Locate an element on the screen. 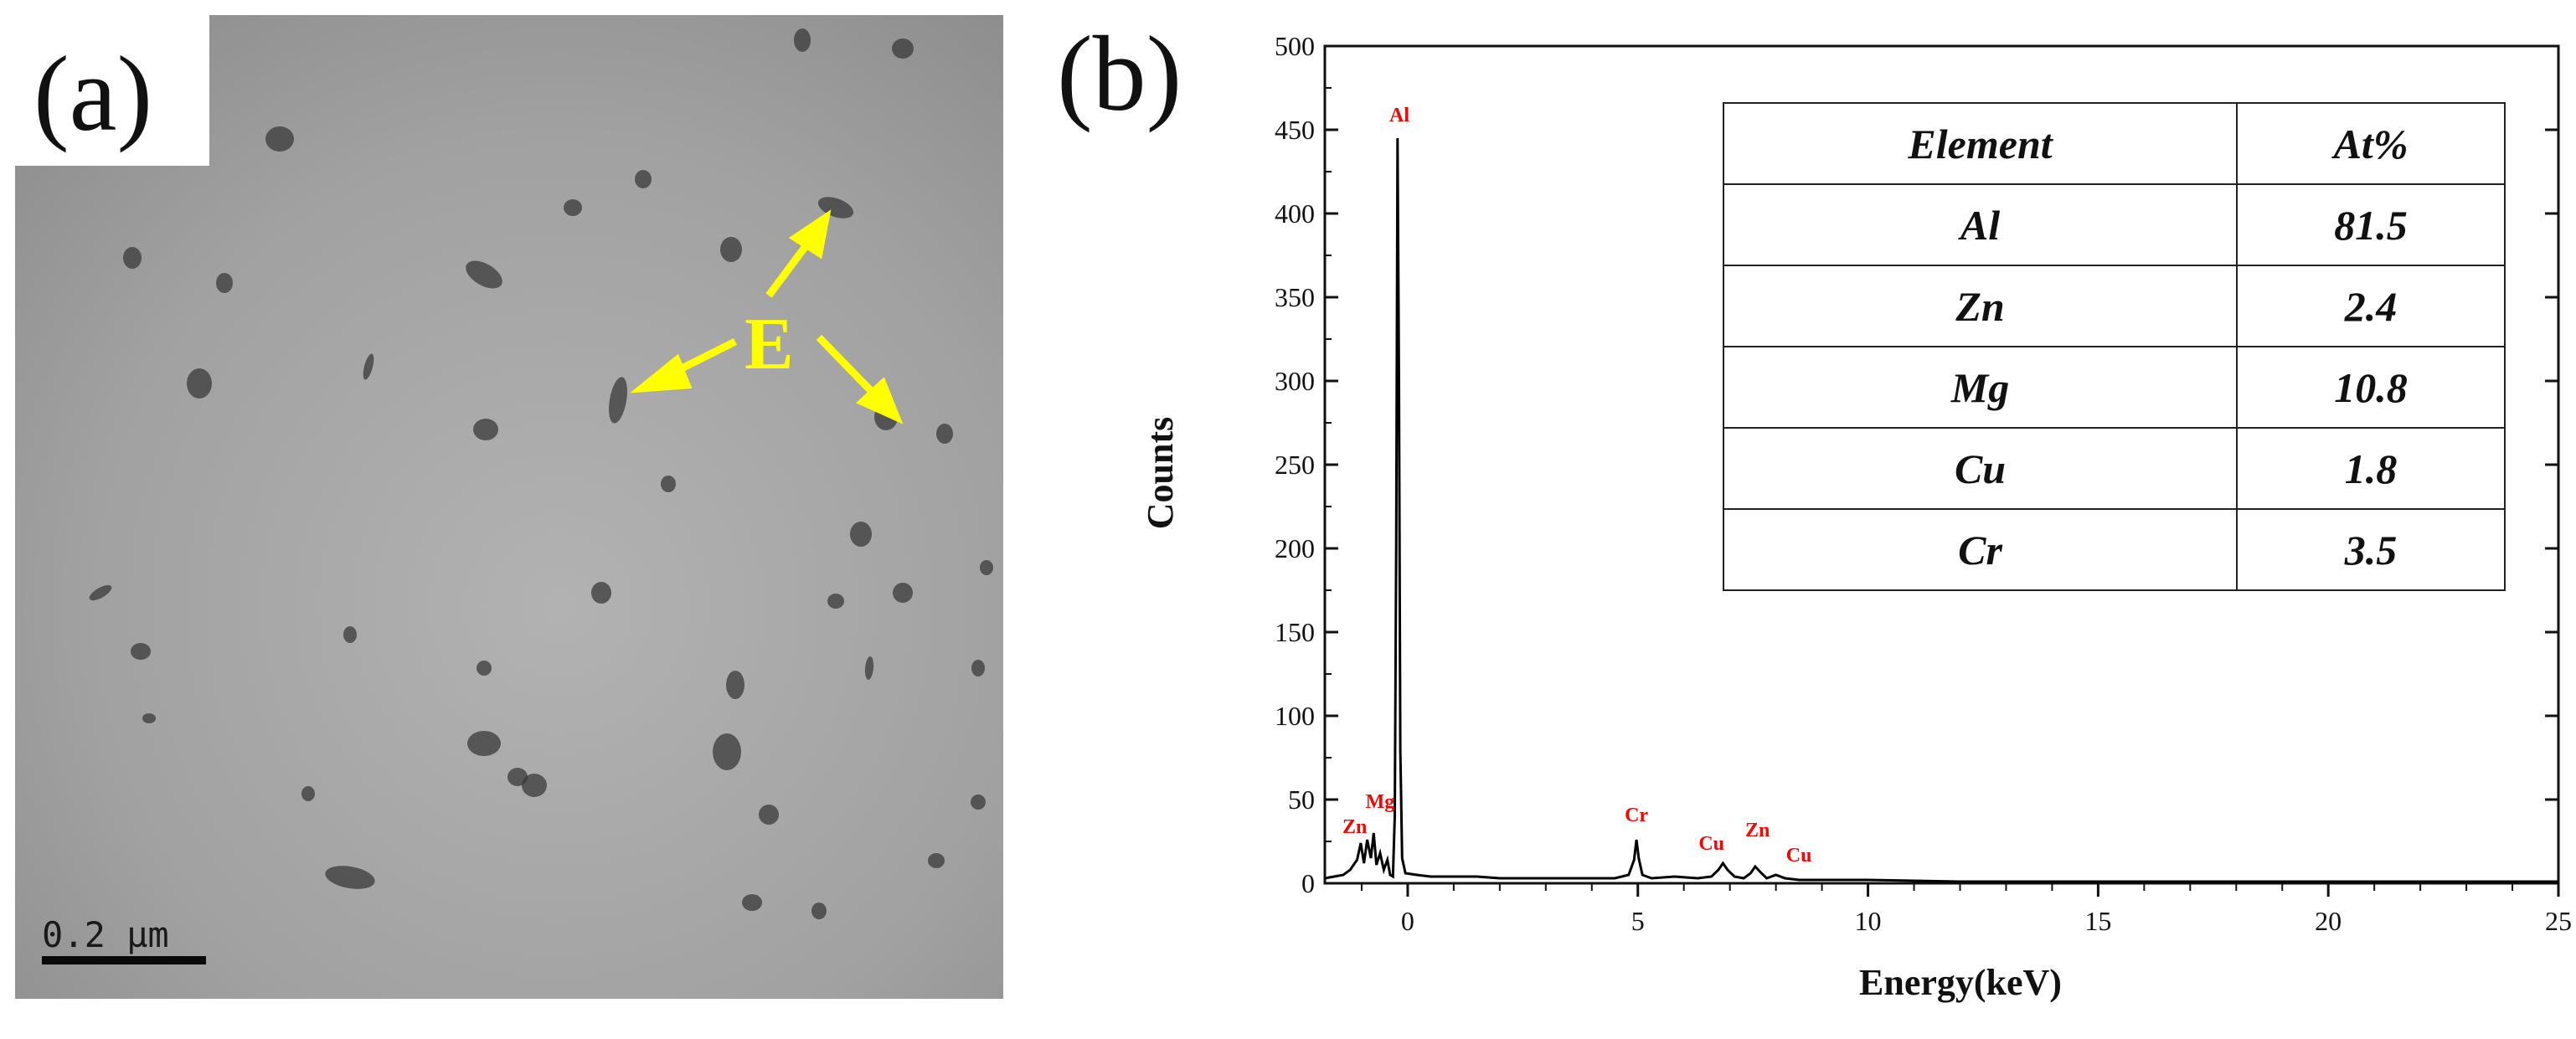 This screenshot has height=1039, width=2576. scale-bar-label: 0.2 µm is located at coordinates (105, 934).